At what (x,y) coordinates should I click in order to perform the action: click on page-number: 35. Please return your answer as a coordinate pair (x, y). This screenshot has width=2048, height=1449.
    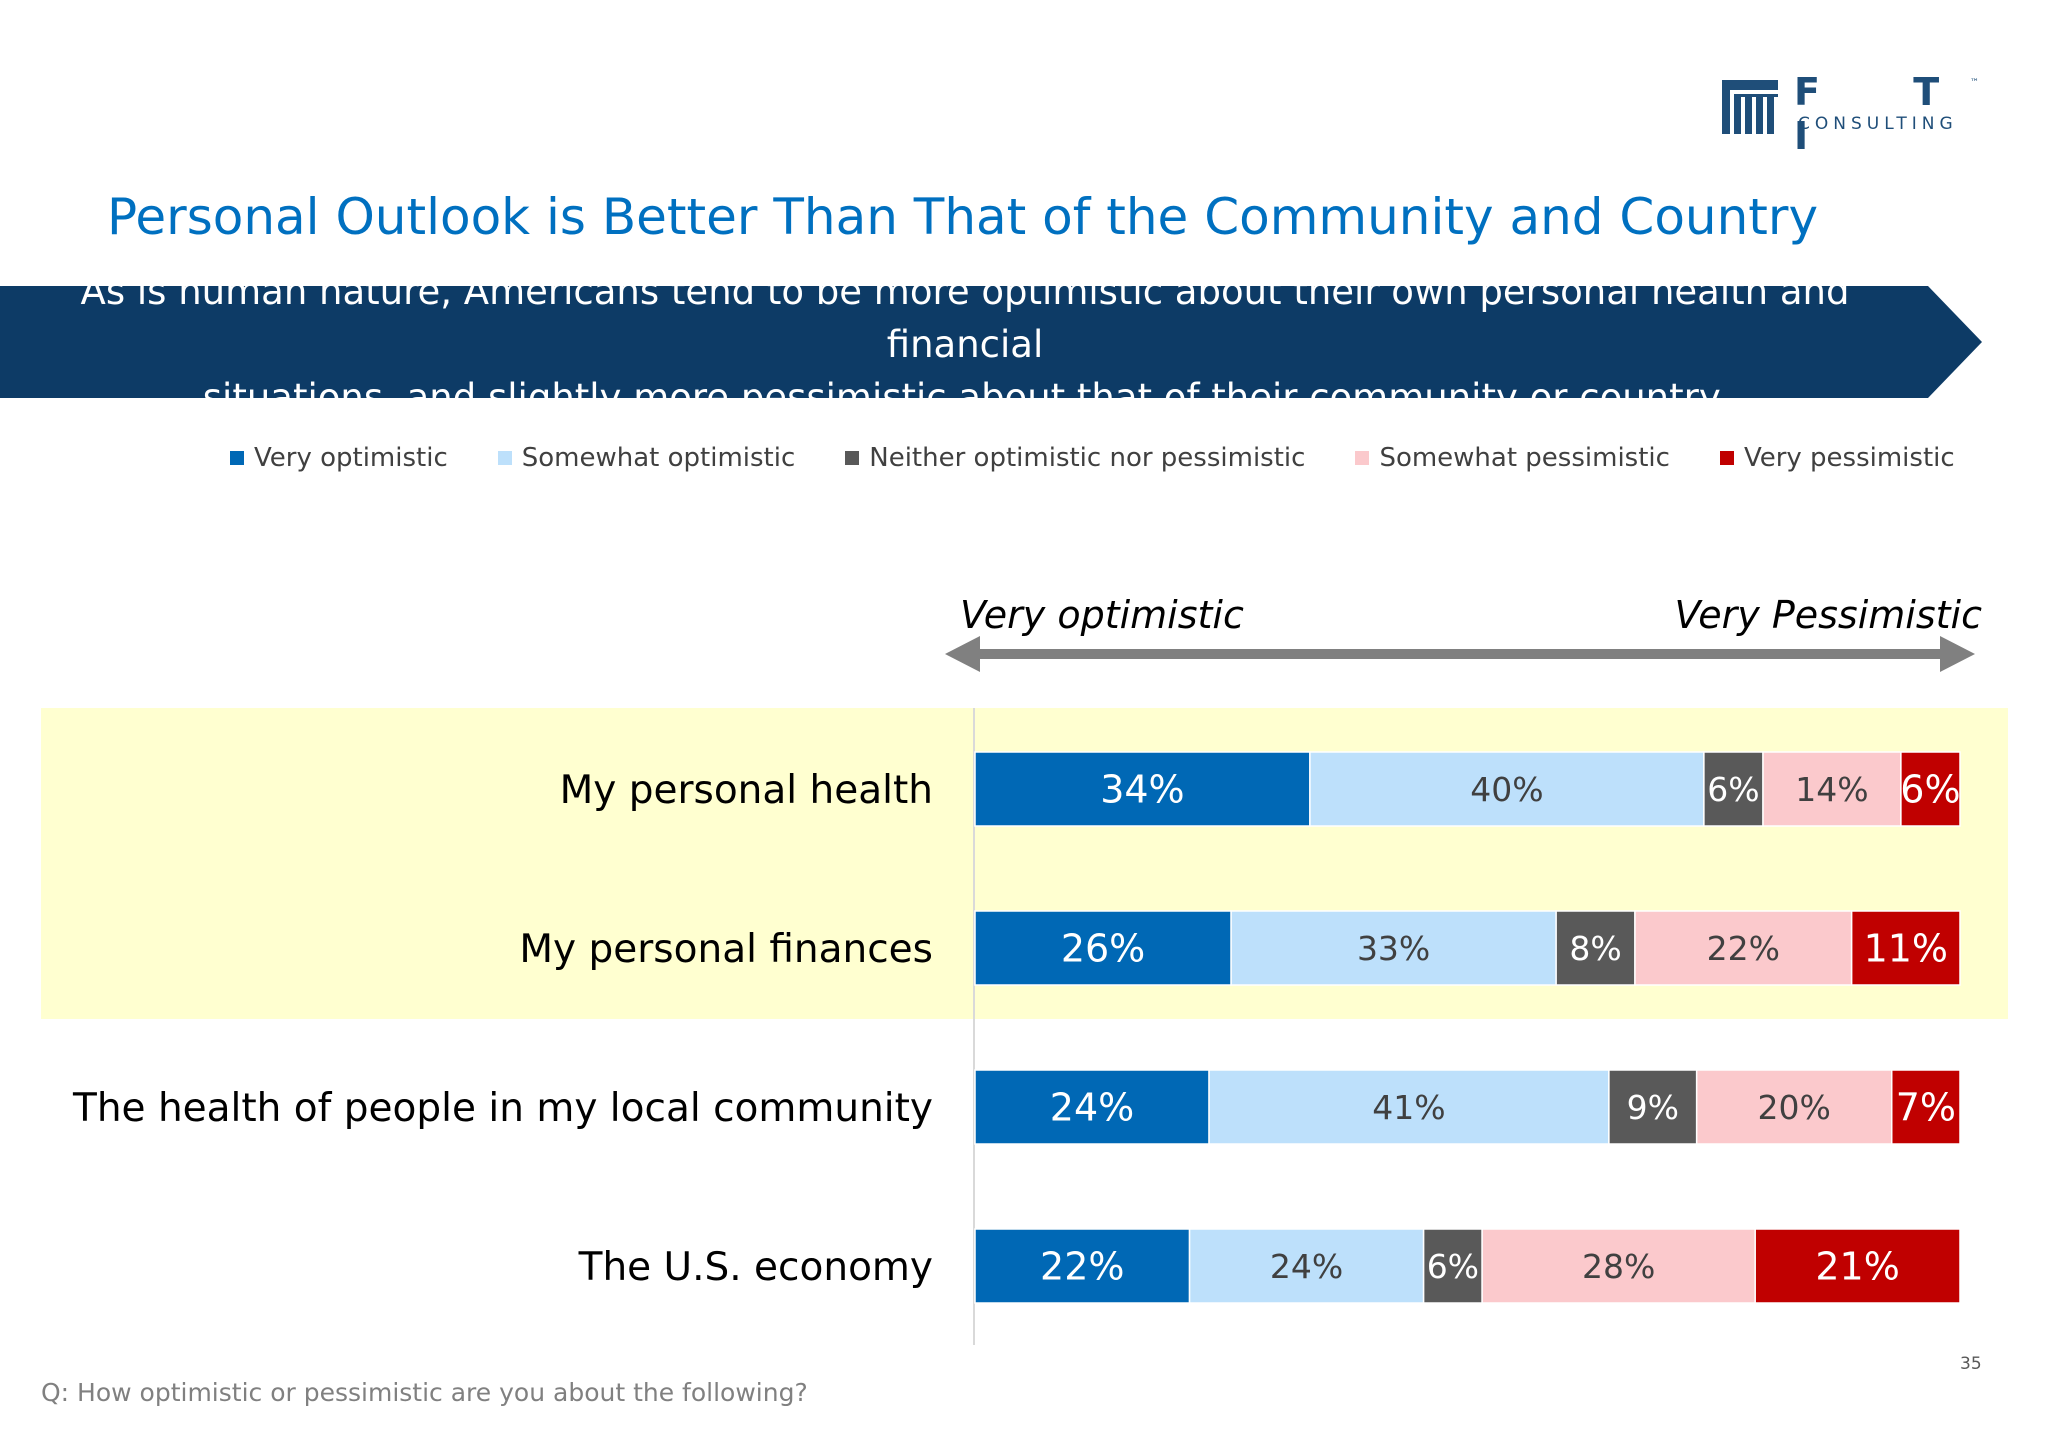
    Looking at the image, I should click on (1971, 1364).